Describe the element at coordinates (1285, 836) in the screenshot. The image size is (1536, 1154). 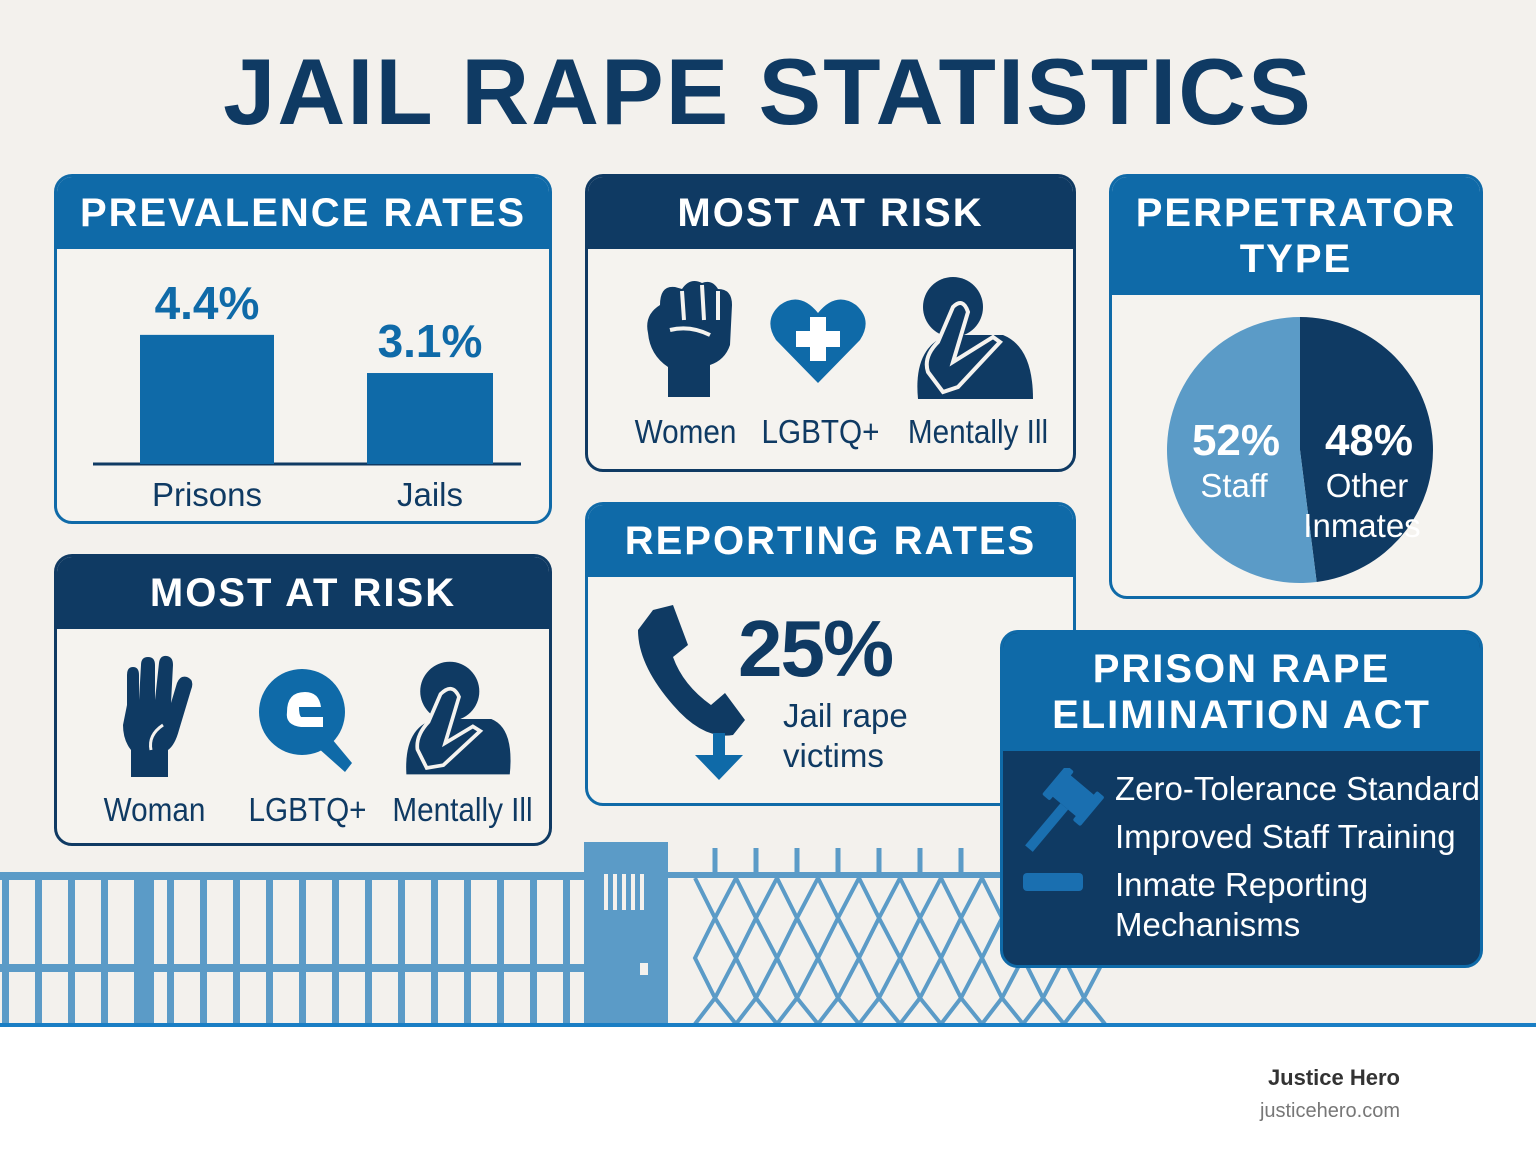
I see `prea-item-2: Improved Staff Training` at that location.